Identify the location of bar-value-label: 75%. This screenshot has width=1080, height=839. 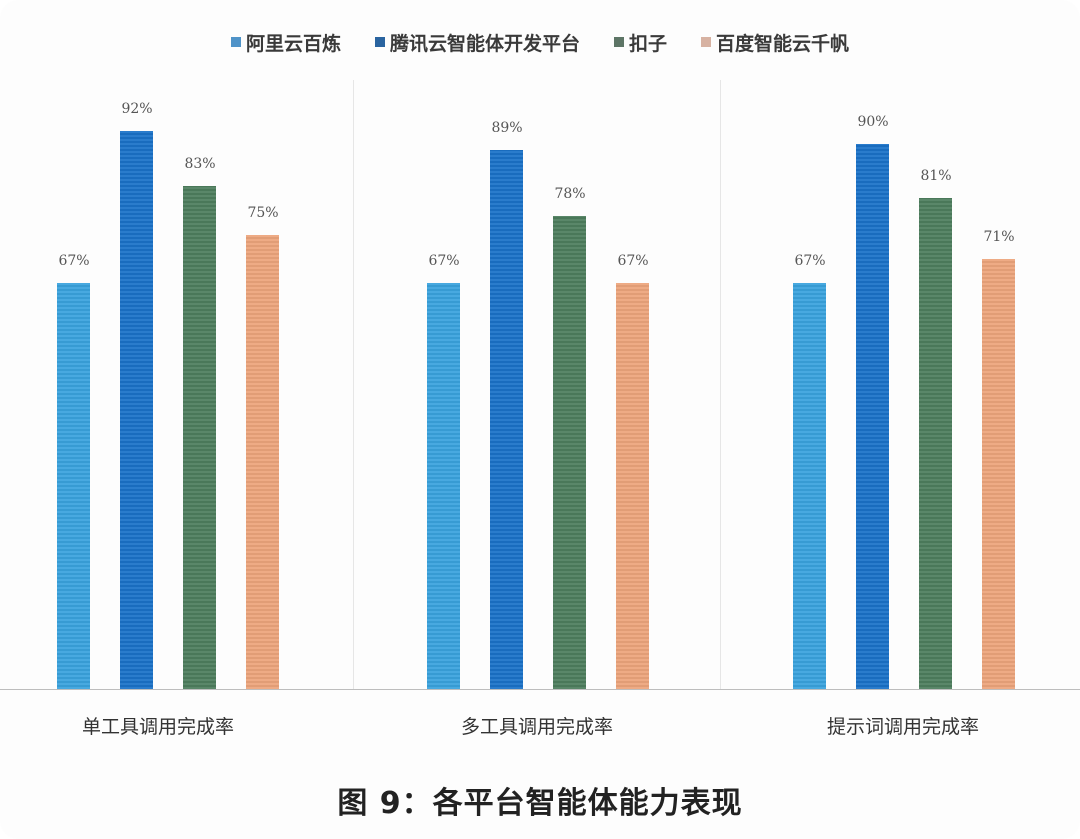
(263, 213).